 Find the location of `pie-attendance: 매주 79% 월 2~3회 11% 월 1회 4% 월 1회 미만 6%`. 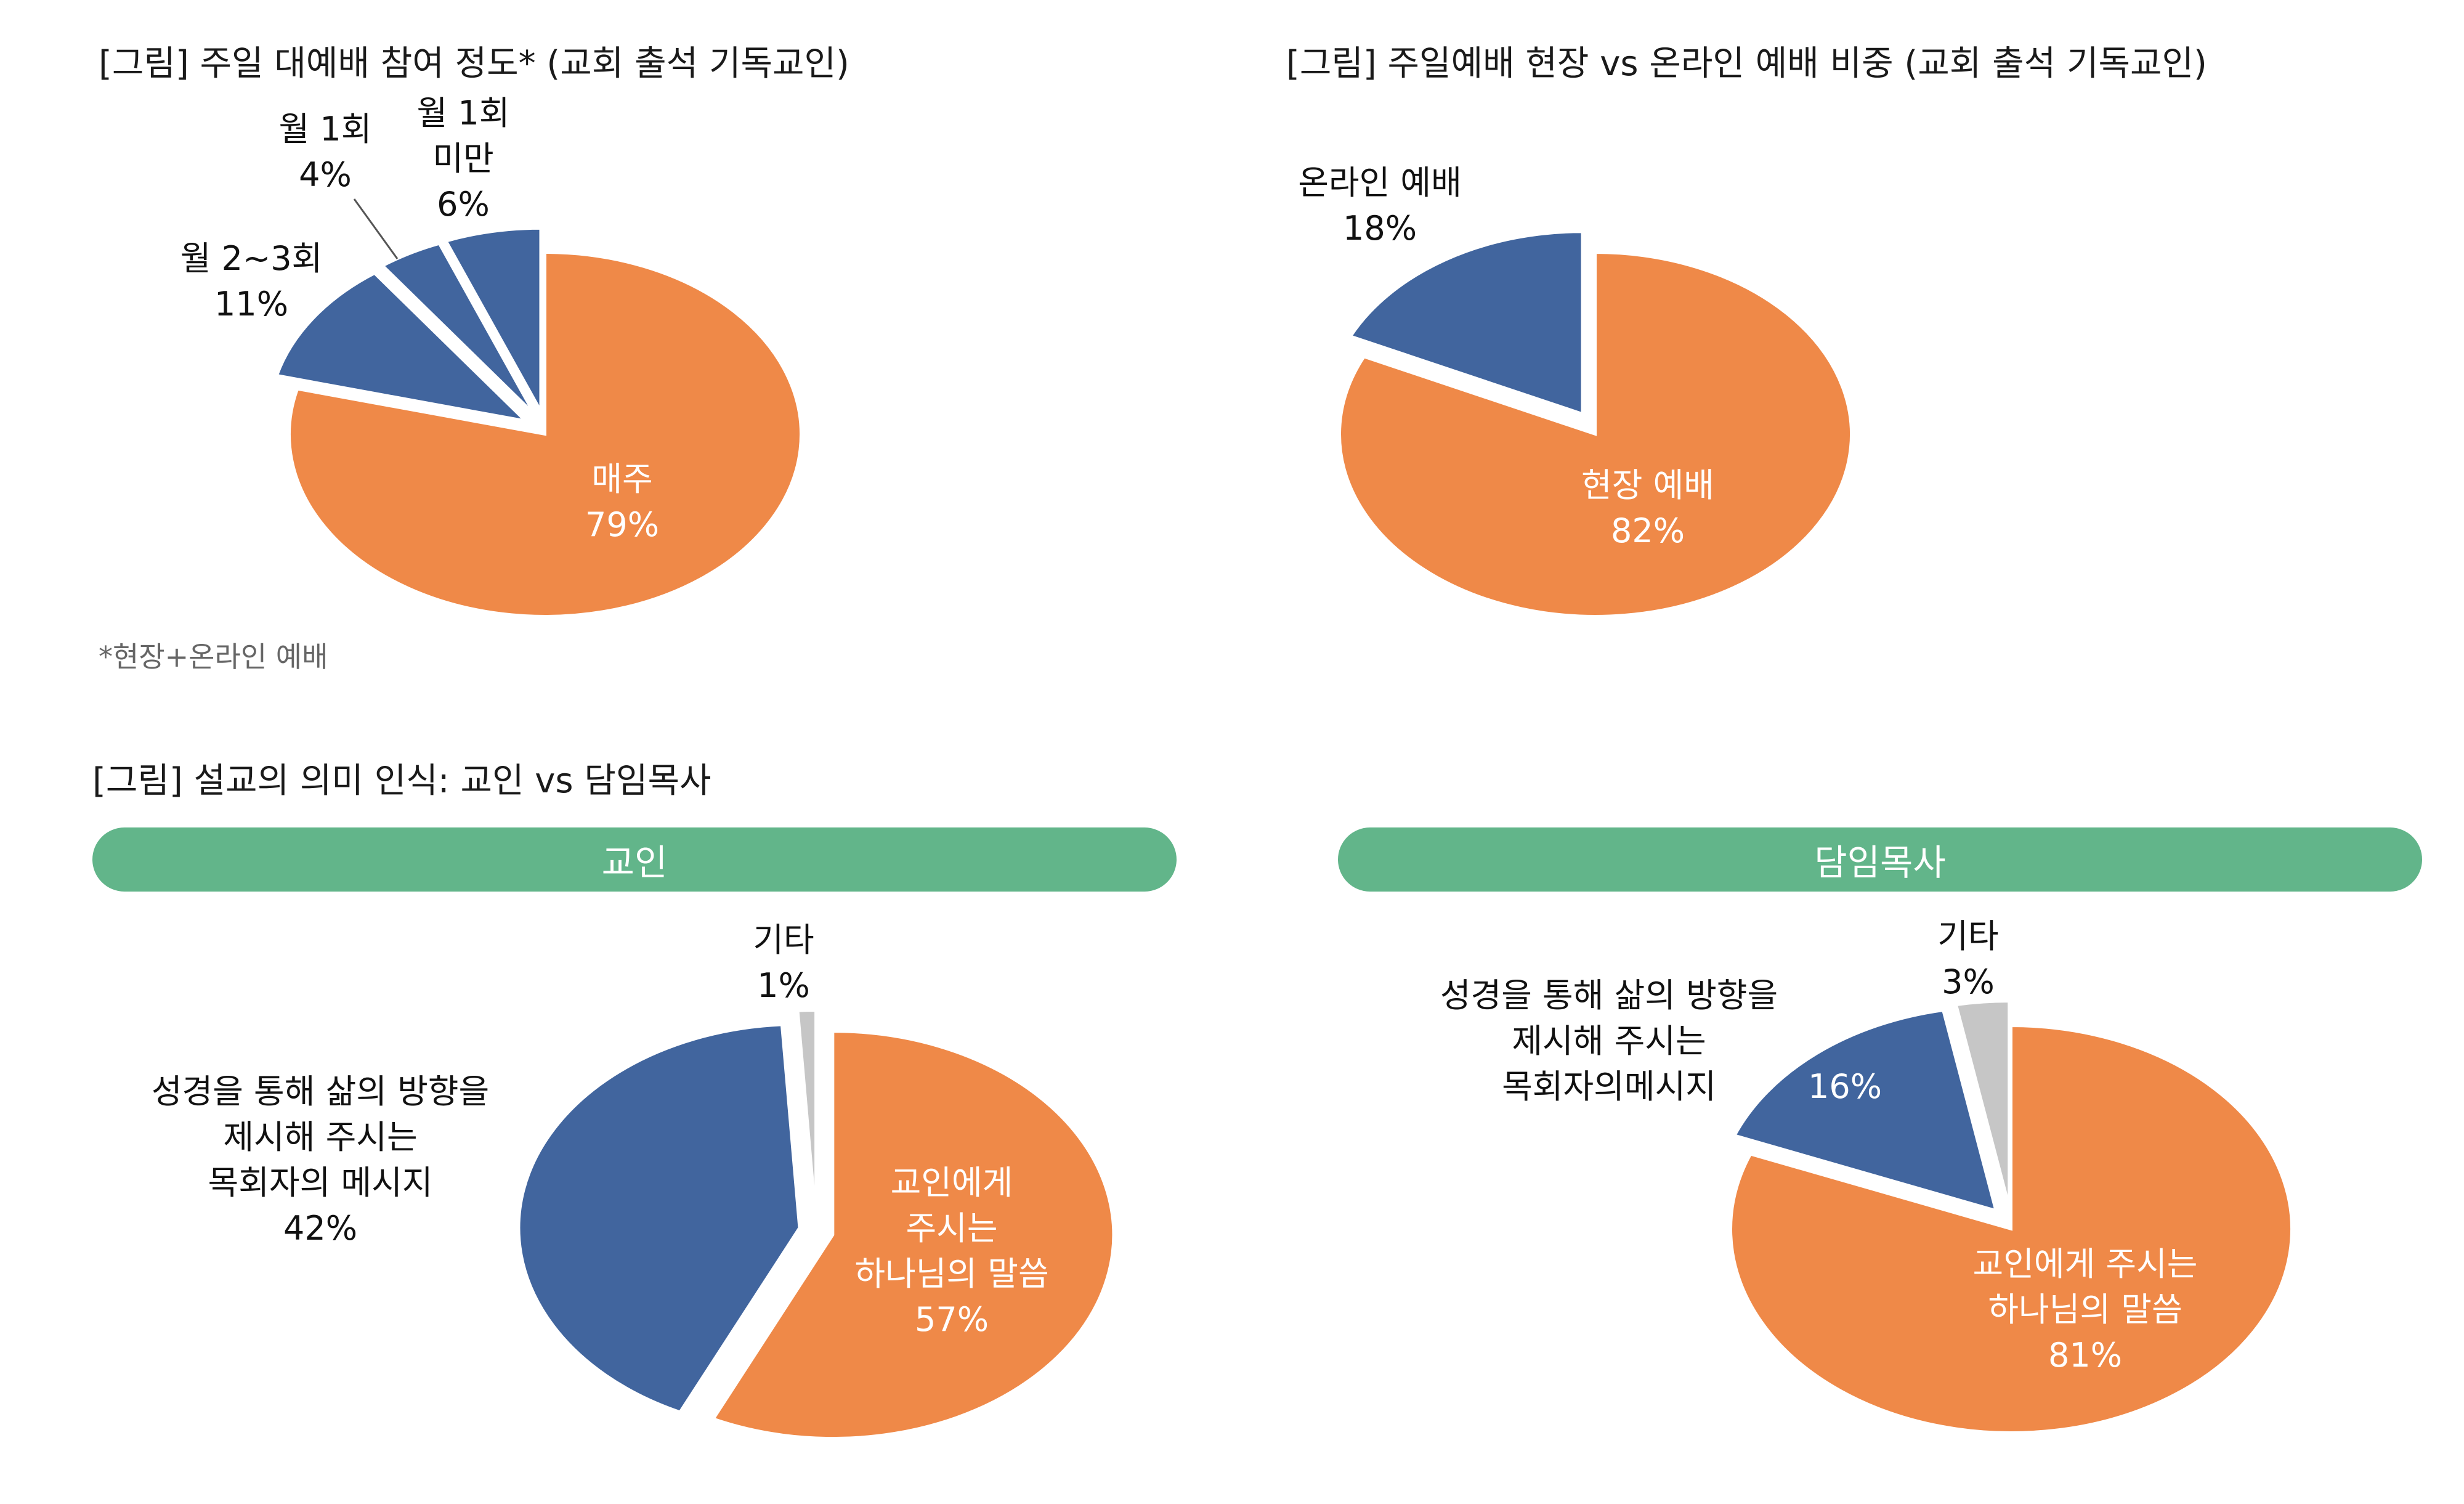

pie-attendance: 매주 79% 월 2~3회 11% 월 1회 4% 월 1회 미만 6% is located at coordinates (491, 355).